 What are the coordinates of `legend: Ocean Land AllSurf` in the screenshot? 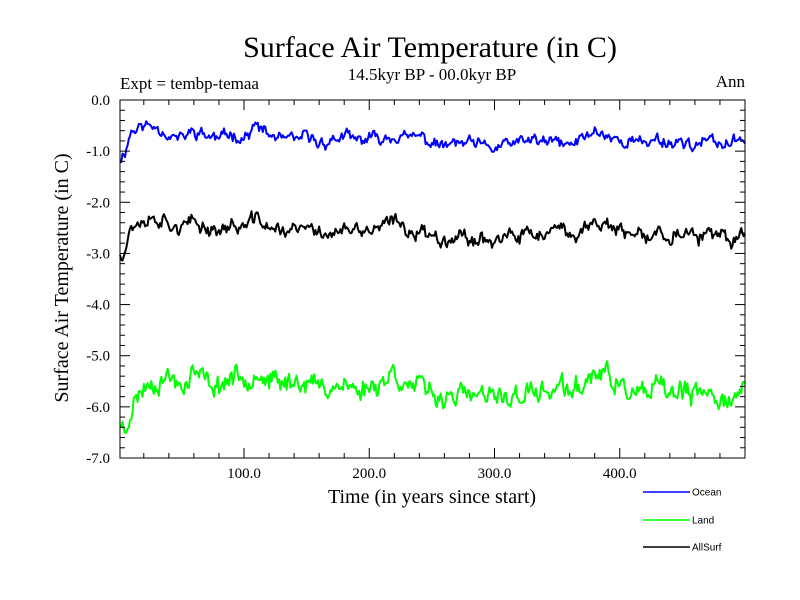 It's located at (682, 521).